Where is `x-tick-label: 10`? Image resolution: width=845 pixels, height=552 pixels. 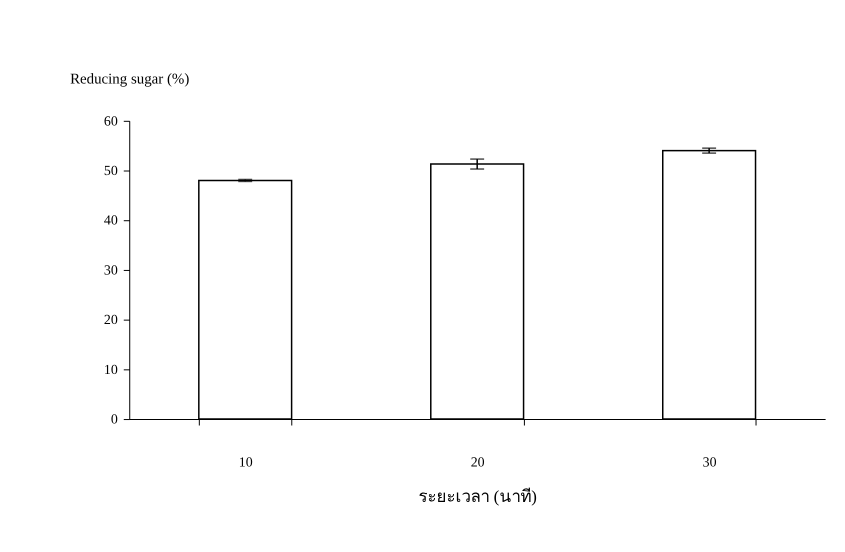
x-tick-label: 10 is located at coordinates (245, 462).